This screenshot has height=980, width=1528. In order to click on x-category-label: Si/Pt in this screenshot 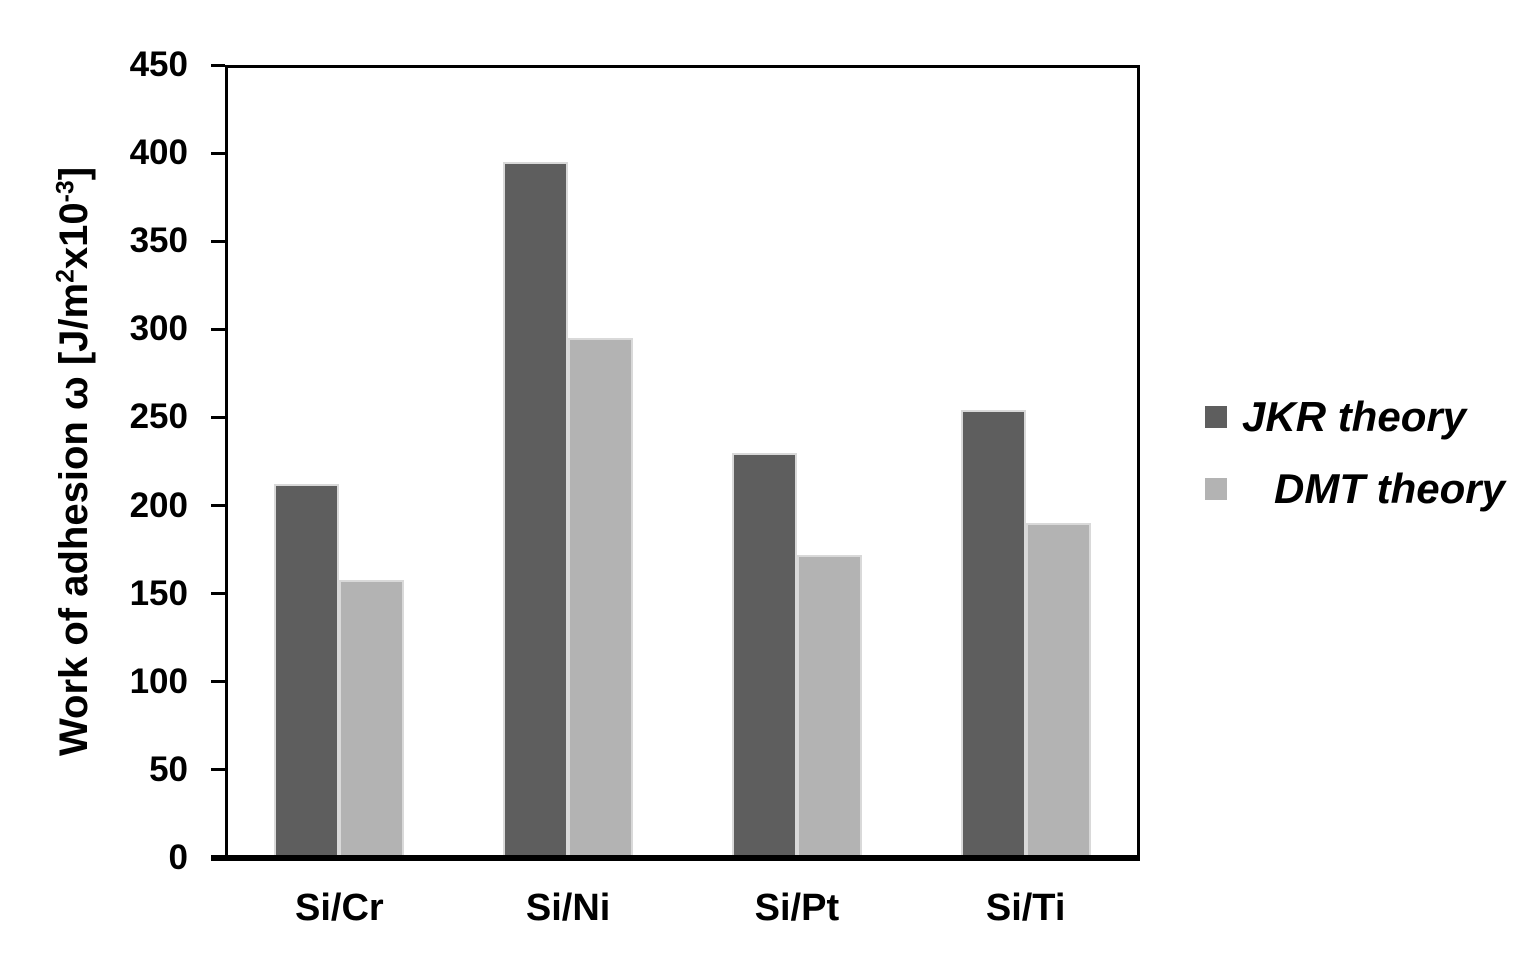, I will do `click(797, 908)`.